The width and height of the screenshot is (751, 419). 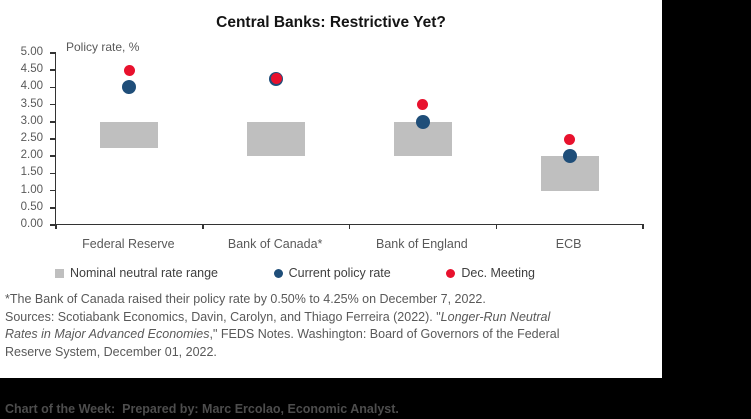 I want to click on y-axis-tick-label: 0.50, so click(x=31, y=206).